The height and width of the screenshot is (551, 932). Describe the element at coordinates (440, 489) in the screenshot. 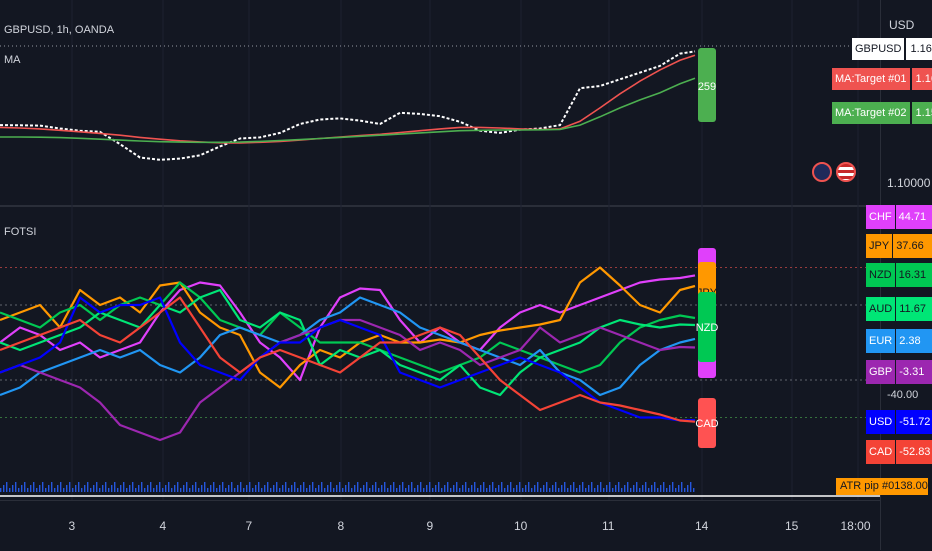

I see `atr-layer` at that location.